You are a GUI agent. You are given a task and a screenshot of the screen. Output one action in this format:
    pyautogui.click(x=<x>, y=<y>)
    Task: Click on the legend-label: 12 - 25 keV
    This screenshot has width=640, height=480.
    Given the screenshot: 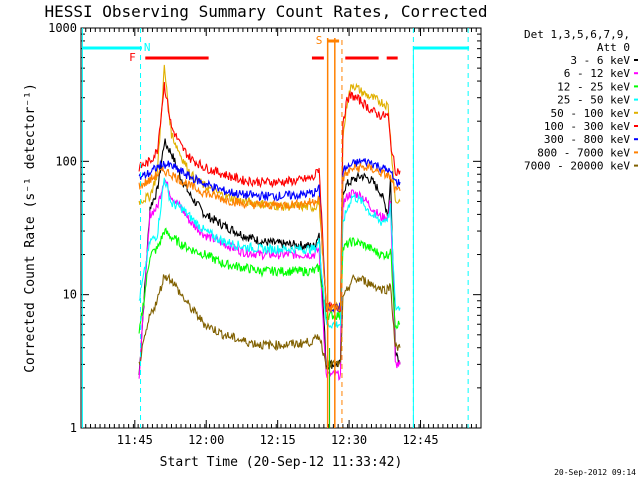 What is the action you would take?
    pyautogui.click(x=593, y=86)
    